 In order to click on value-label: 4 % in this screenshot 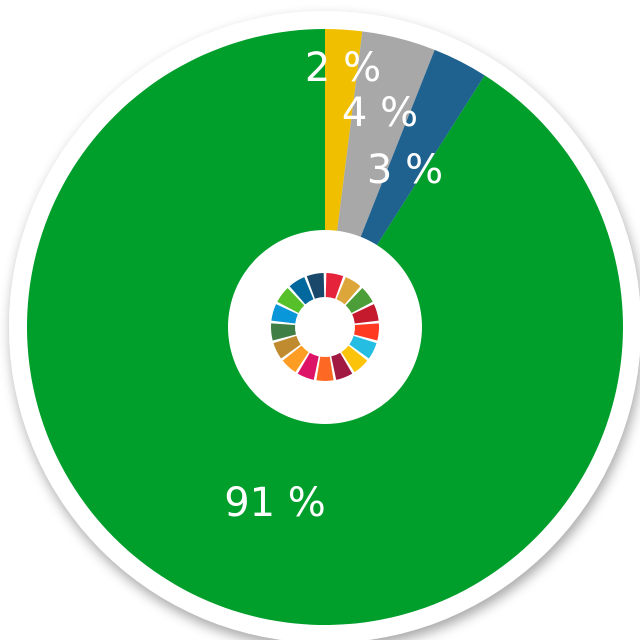, I will do `click(380, 113)`.